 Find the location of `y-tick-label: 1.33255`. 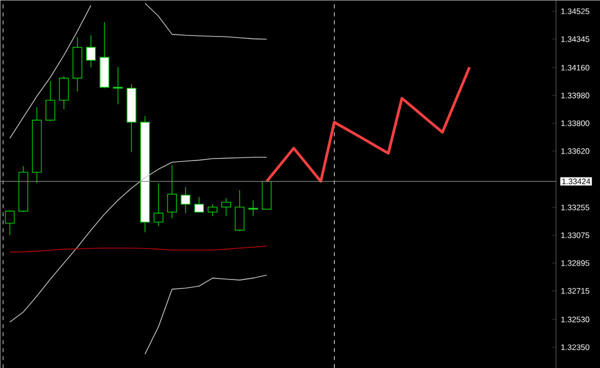

y-tick-label: 1.33255 is located at coordinates (575, 207).